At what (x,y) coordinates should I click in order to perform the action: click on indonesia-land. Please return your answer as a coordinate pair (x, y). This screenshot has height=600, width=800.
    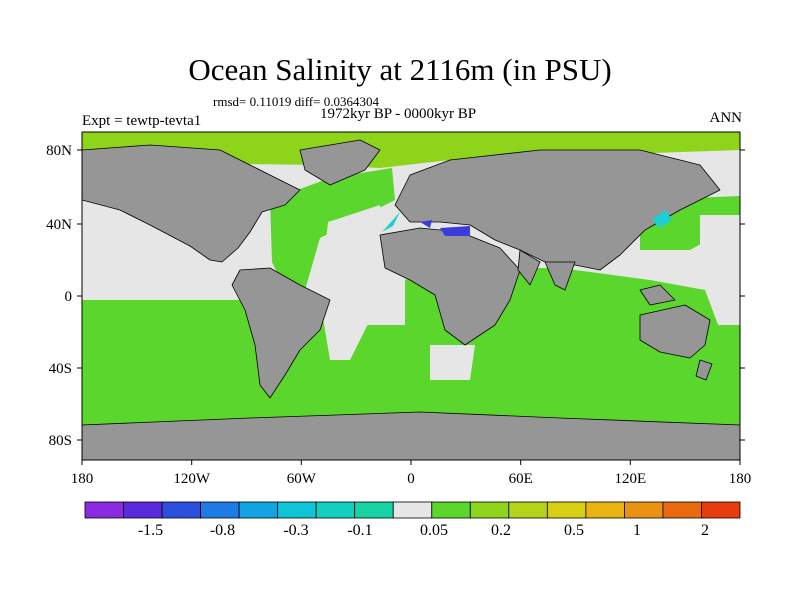
    Looking at the image, I should click on (657, 295).